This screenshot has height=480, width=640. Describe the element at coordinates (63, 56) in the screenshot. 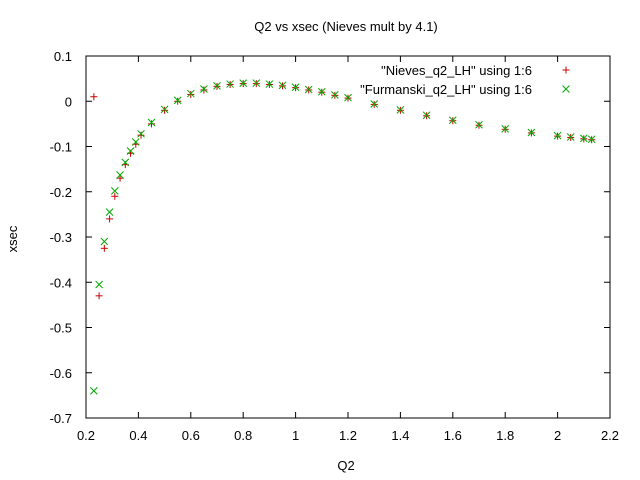

I see `y-tick-label: 0.1` at that location.